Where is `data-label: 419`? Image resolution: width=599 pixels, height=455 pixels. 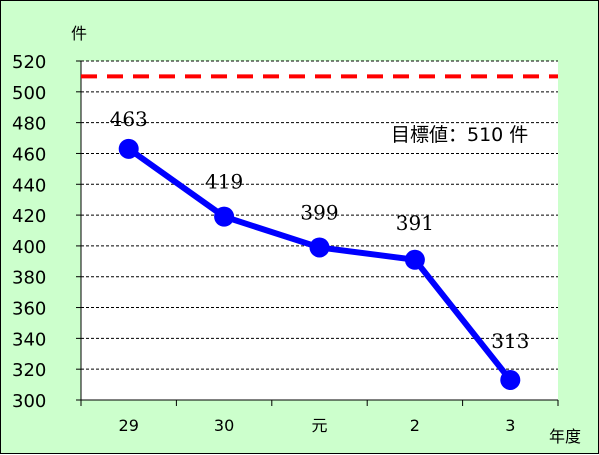
data-label: 419 is located at coordinates (224, 182).